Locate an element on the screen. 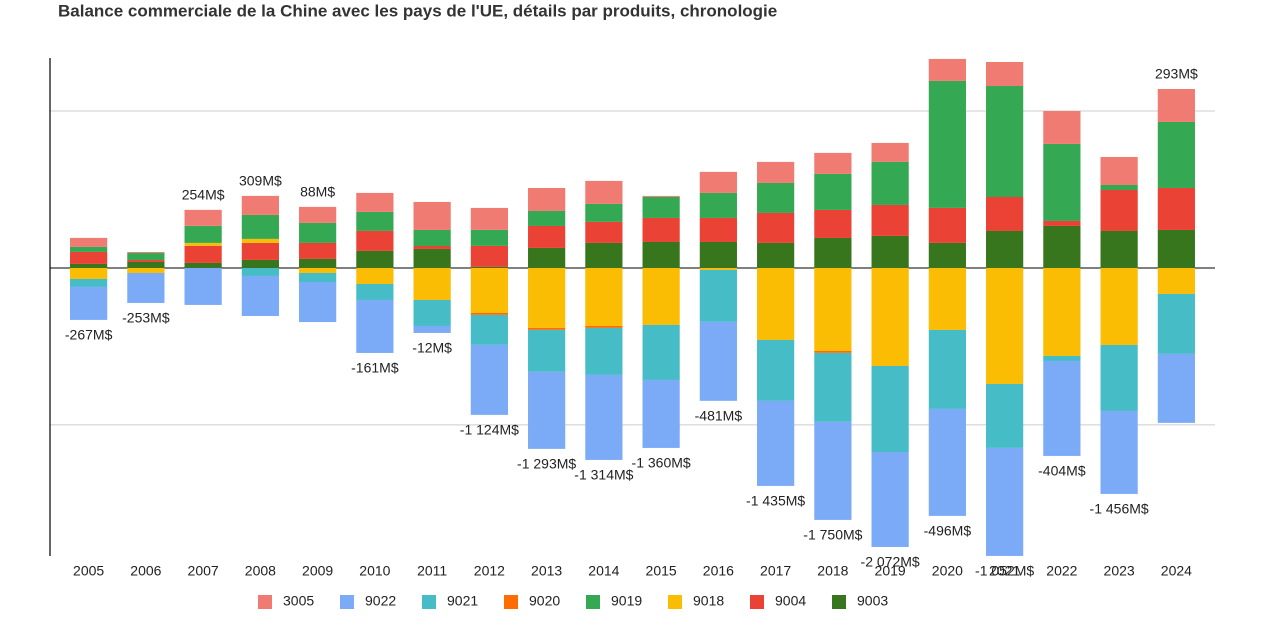 The height and width of the screenshot is (635, 1280). x-tick-label: 2018 is located at coordinates (832, 571).